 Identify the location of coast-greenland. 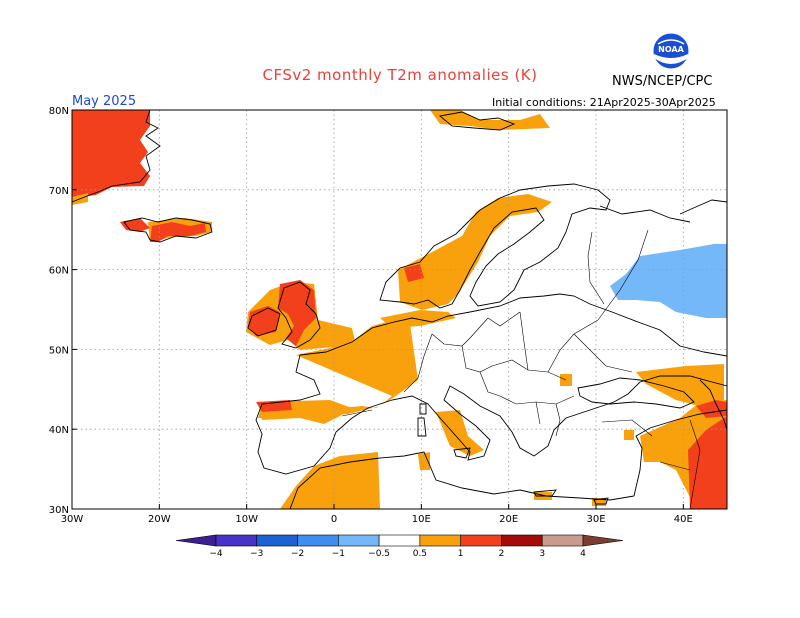
(116, 156).